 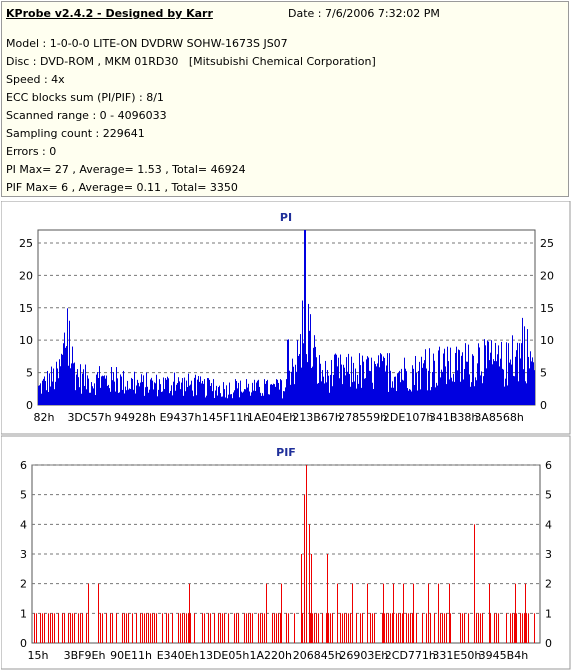 What do you see at coordinates (26, 243) in the screenshot?
I see `pi-ytick-left-label: 25` at bounding box center [26, 243].